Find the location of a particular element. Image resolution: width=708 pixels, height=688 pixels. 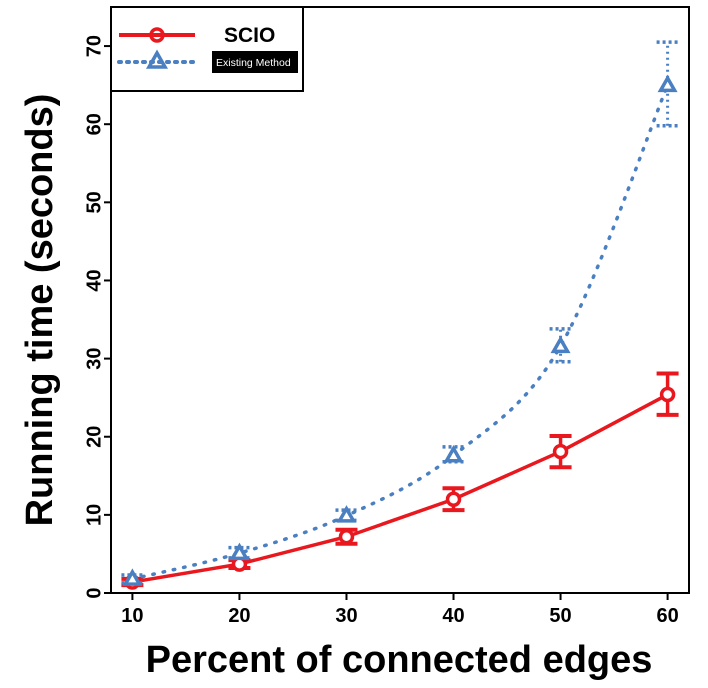

legend-label-scio: SCIO is located at coordinates (249, 35).